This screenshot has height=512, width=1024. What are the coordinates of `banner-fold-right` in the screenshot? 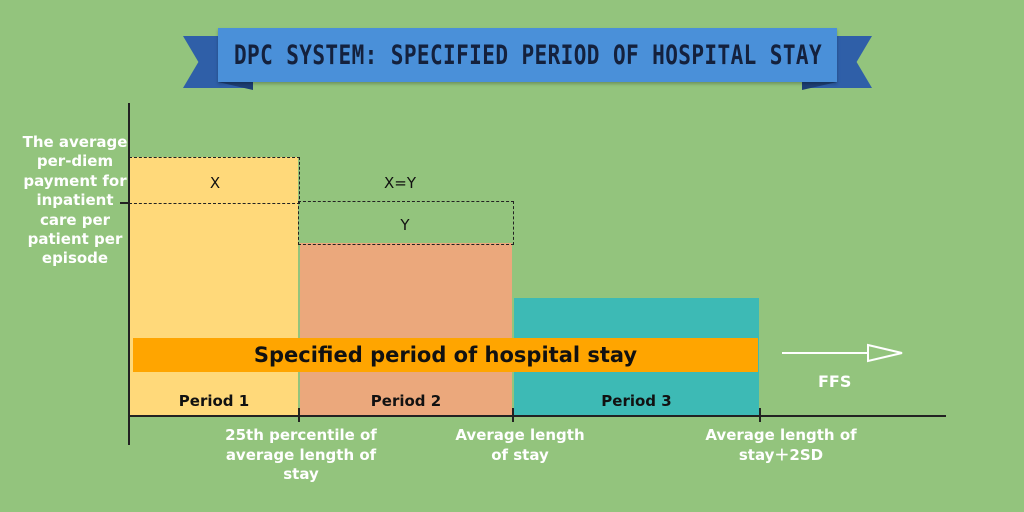 It's located at (819, 86).